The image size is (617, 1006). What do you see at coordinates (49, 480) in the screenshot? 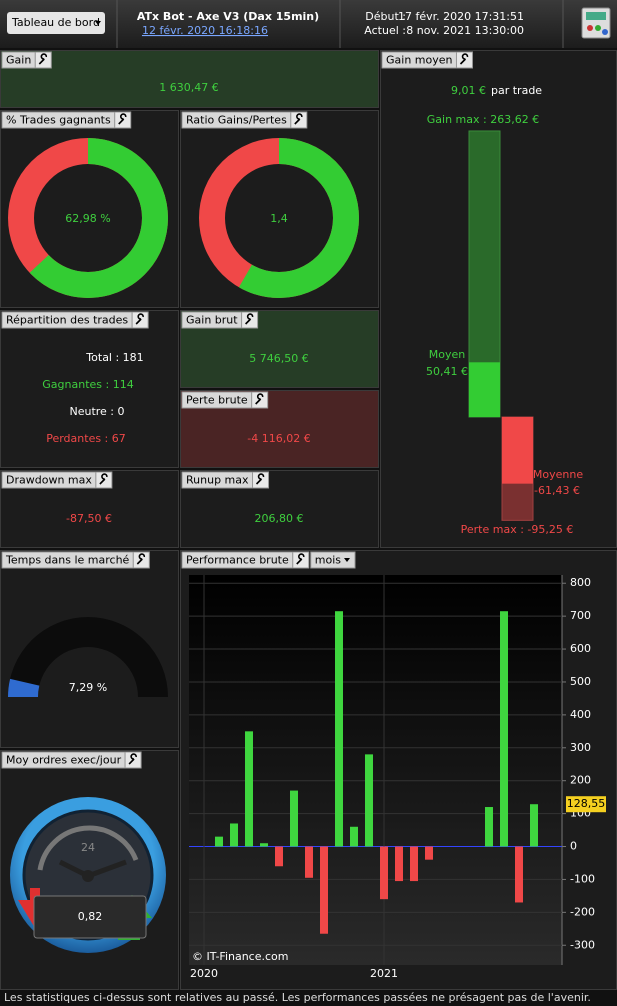
I see `panel-title: Drawdown max` at bounding box center [49, 480].